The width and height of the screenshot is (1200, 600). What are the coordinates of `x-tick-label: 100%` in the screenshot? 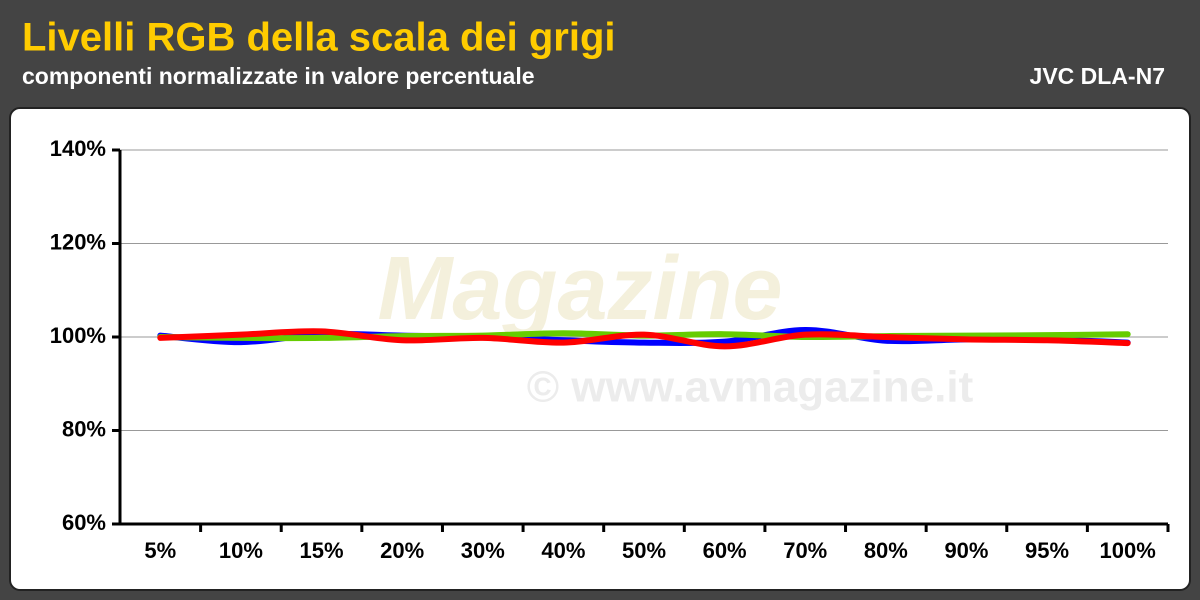 It's located at (1128, 550).